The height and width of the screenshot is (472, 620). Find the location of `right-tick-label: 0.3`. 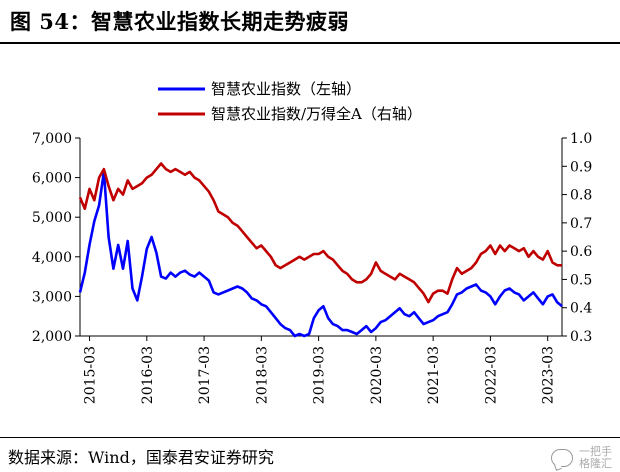

right-tick-label: 0.3 is located at coordinates (581, 337).